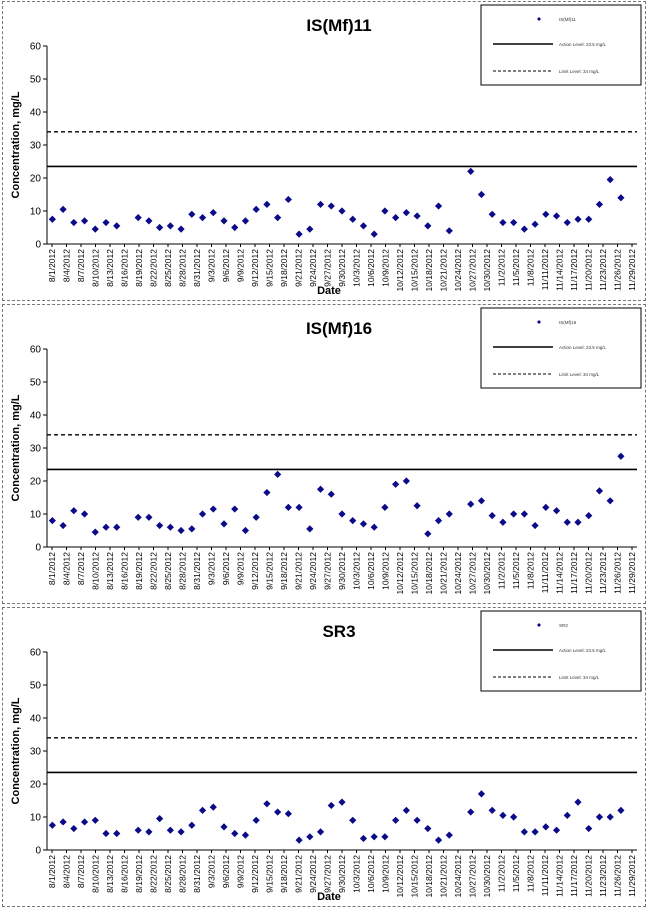  What do you see at coordinates (632, 876) in the screenshot?
I see `x-tick-label: 11/29/2012` at bounding box center [632, 876].